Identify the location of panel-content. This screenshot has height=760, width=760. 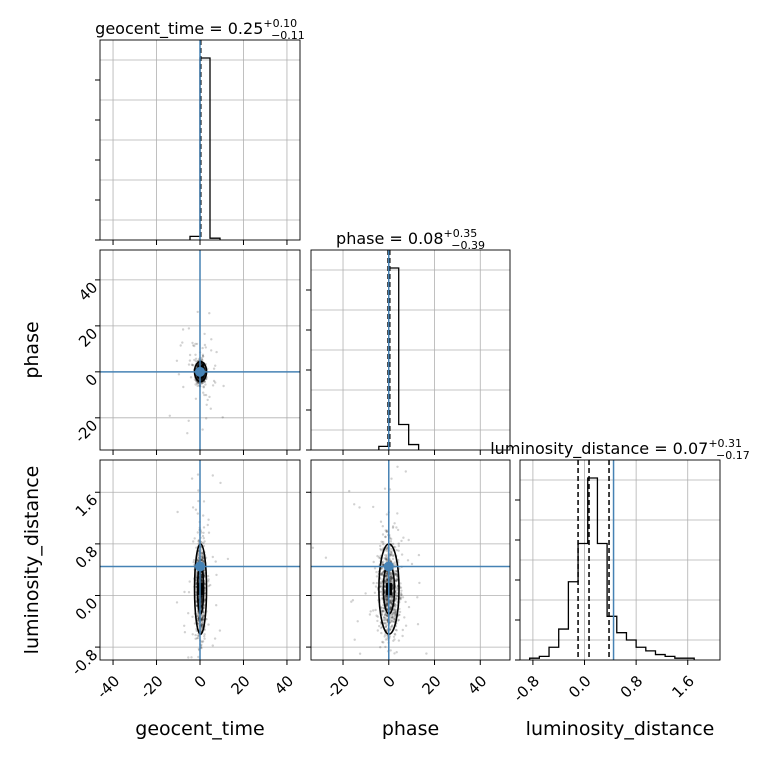
(620, 560).